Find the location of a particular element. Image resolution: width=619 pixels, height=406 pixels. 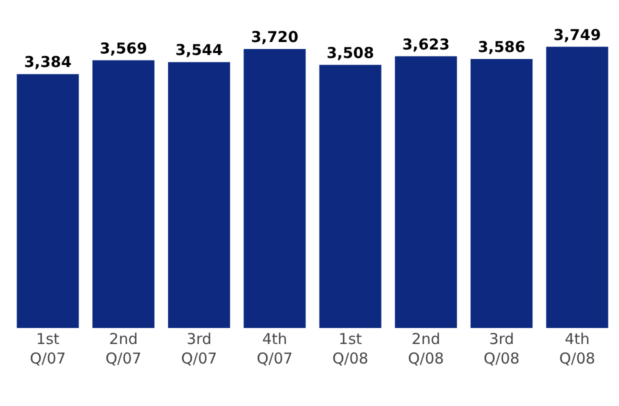

x-tick-label: 2nd Q/08 is located at coordinates (426, 349).